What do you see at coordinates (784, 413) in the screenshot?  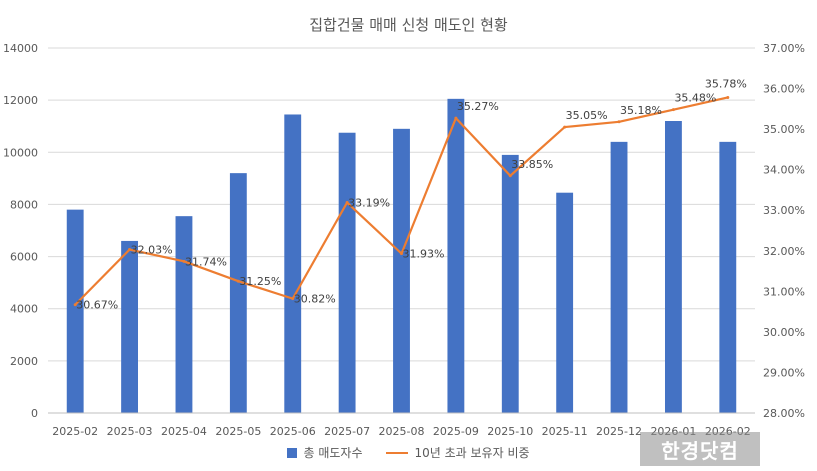 I see `y-right-tick-label: 28.00%` at bounding box center [784, 413].